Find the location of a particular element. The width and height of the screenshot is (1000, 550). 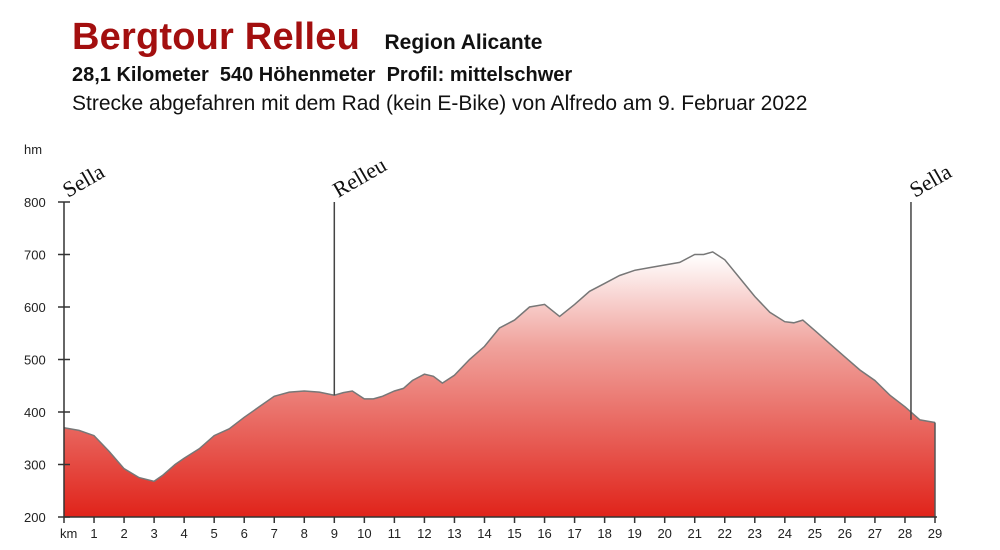

x-tick-label: 1 is located at coordinates (93, 533).